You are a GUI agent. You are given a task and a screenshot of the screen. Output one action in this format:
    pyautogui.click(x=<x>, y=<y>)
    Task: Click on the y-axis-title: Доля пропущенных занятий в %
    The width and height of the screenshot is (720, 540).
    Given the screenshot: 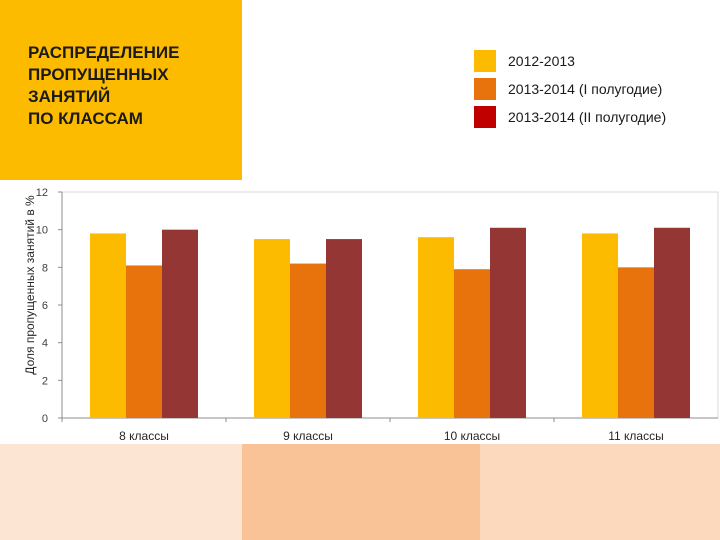 What is the action you would take?
    pyautogui.click(x=30, y=285)
    